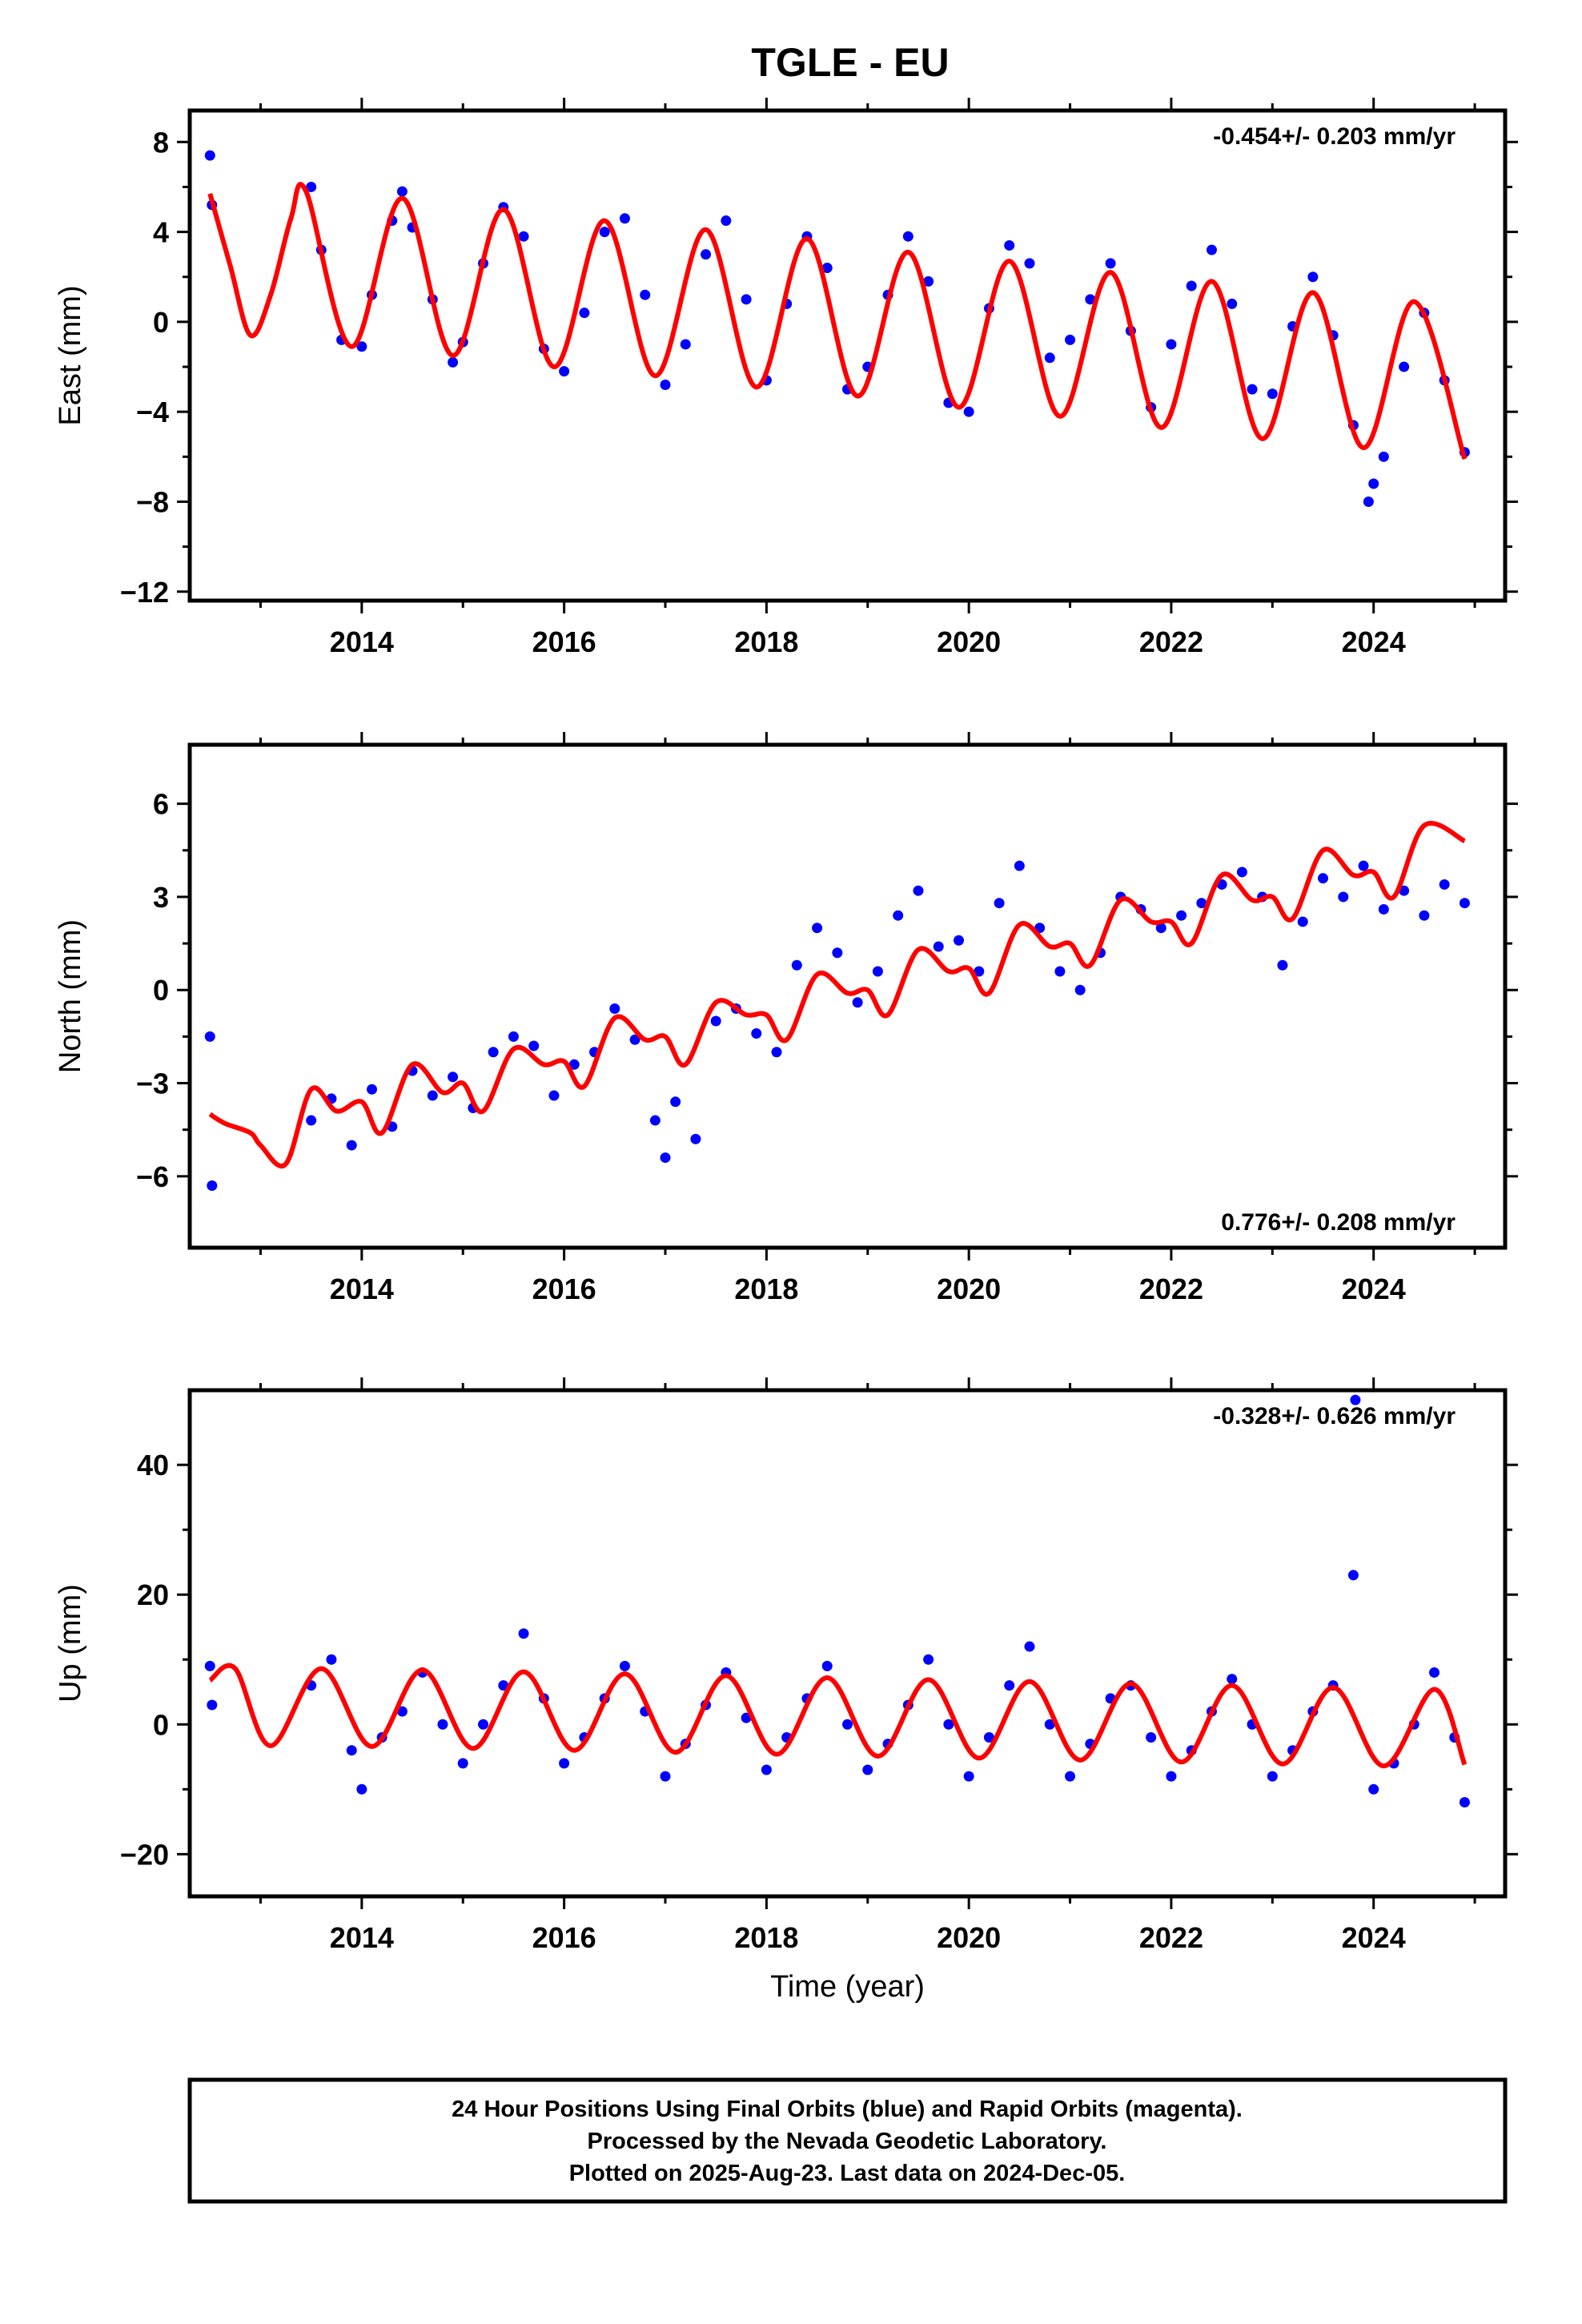 This screenshot has width=1582, height=2324. What do you see at coordinates (70, 355) in the screenshot?
I see `y-axis-label-east: East (mm)` at bounding box center [70, 355].